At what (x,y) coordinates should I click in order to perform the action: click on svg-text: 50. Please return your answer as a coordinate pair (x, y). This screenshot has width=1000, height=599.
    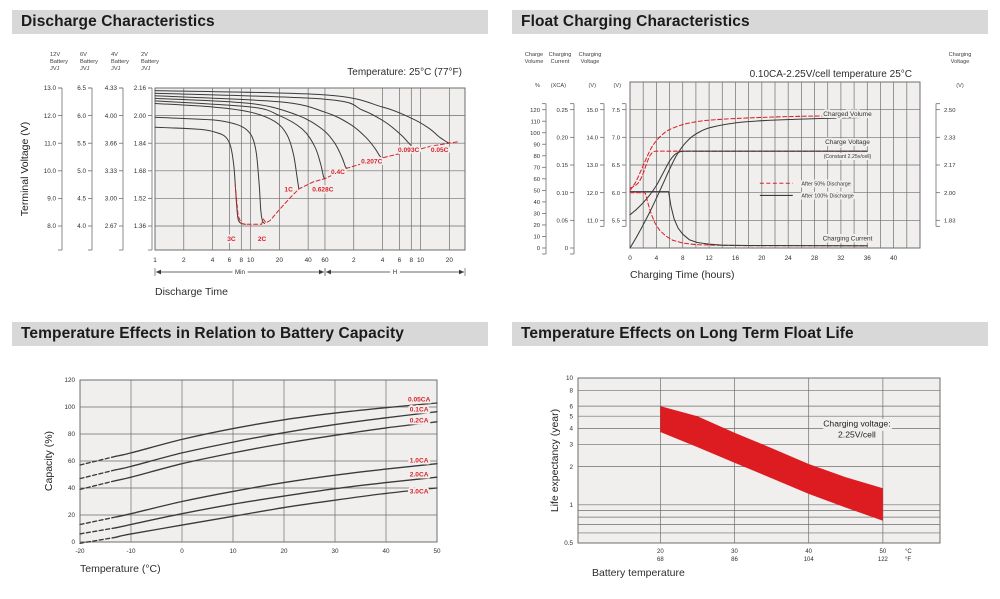
    Looking at the image, I should click on (883, 552).